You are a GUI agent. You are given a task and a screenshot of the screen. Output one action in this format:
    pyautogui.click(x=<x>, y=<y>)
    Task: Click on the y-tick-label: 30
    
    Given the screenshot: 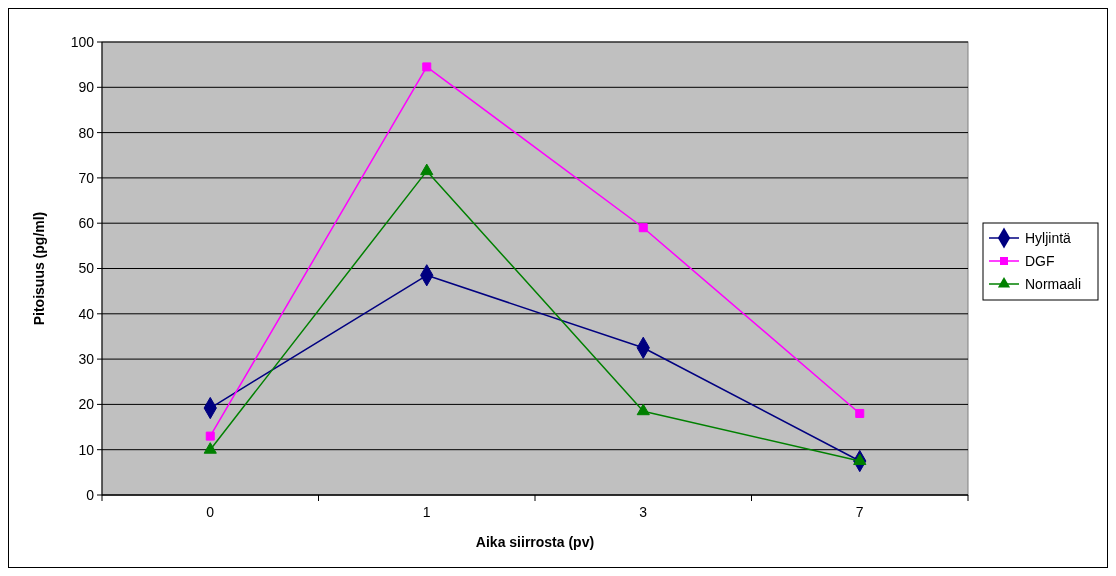 What is the action you would take?
    pyautogui.click(x=86, y=359)
    